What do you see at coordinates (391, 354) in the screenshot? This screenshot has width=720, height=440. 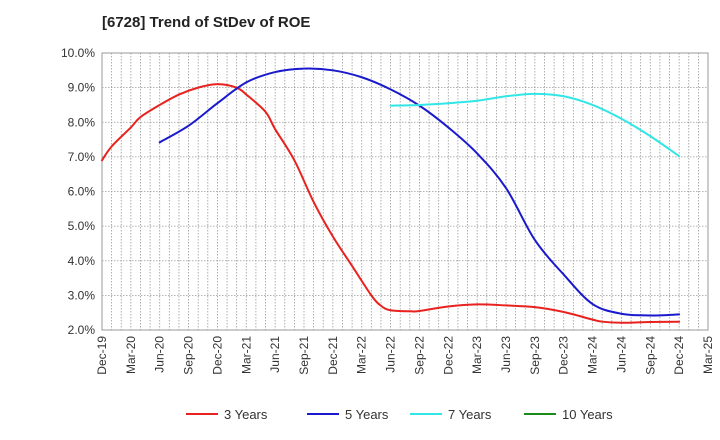 I see `x-tick-label: Jun-22` at bounding box center [391, 354].